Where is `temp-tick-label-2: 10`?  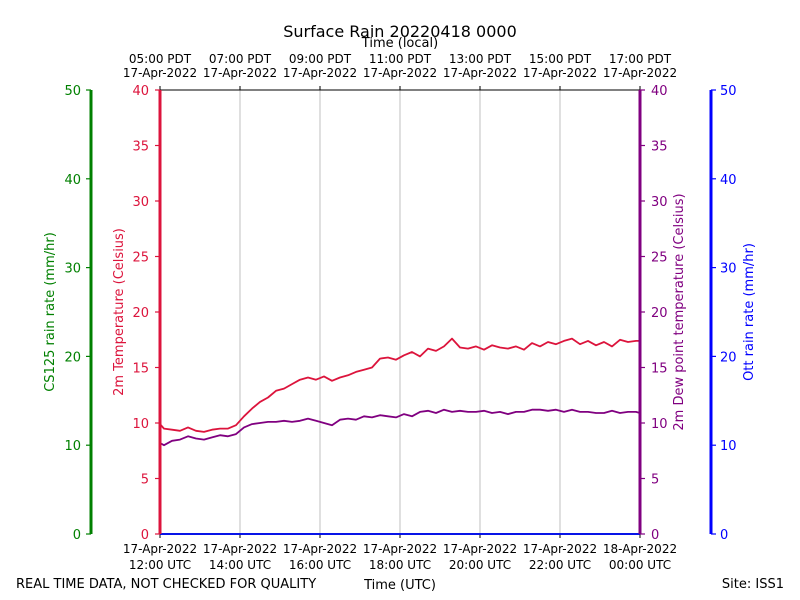
temp-tick-label-2: 10 is located at coordinates (140, 424).